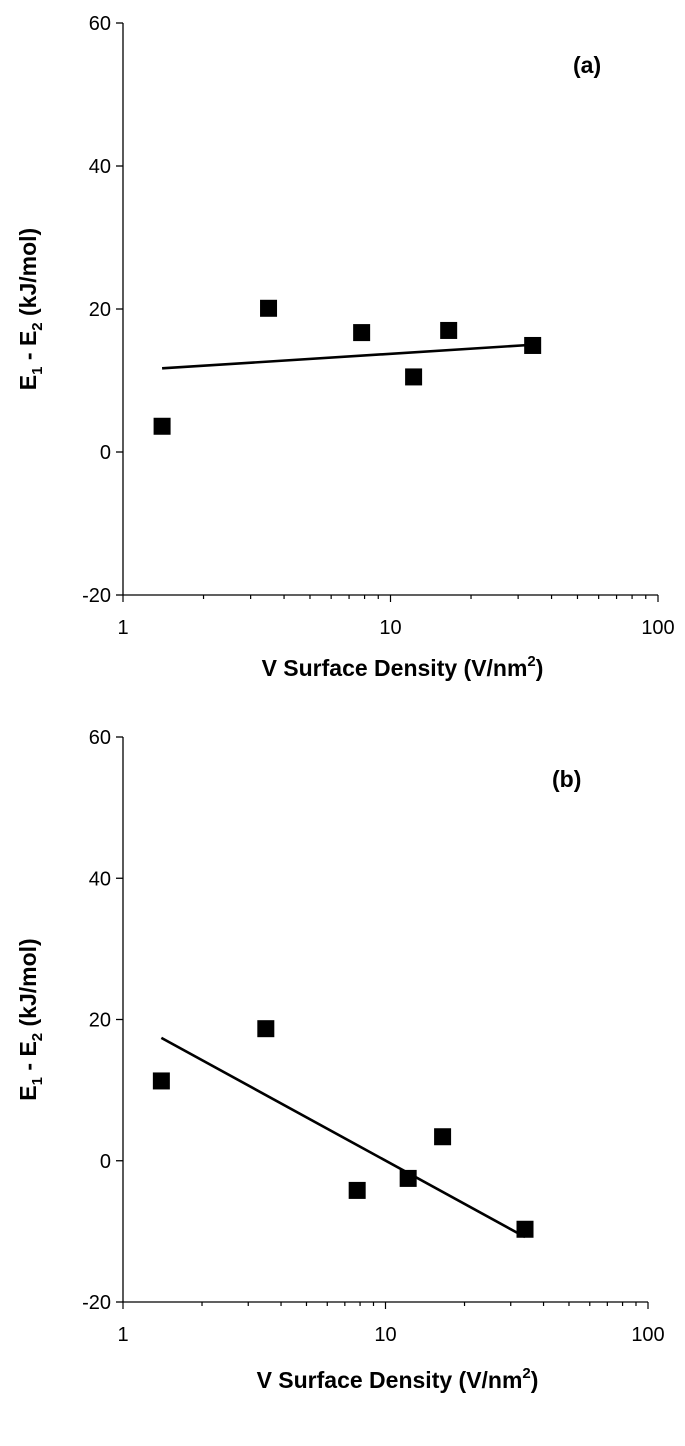  Describe the element at coordinates (587, 65) in the screenshot. I see `panel-label: (a)` at that location.